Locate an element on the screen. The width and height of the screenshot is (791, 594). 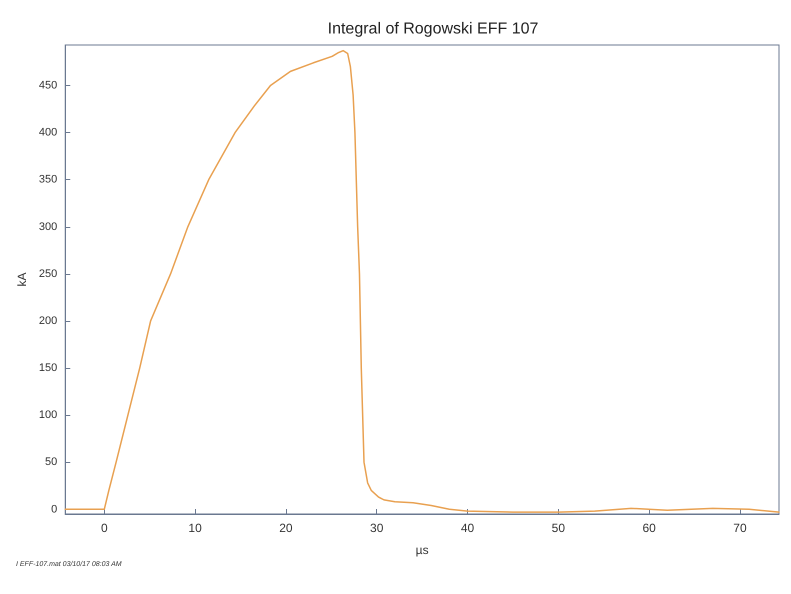
x-tick-label: 10 is located at coordinates (195, 528).